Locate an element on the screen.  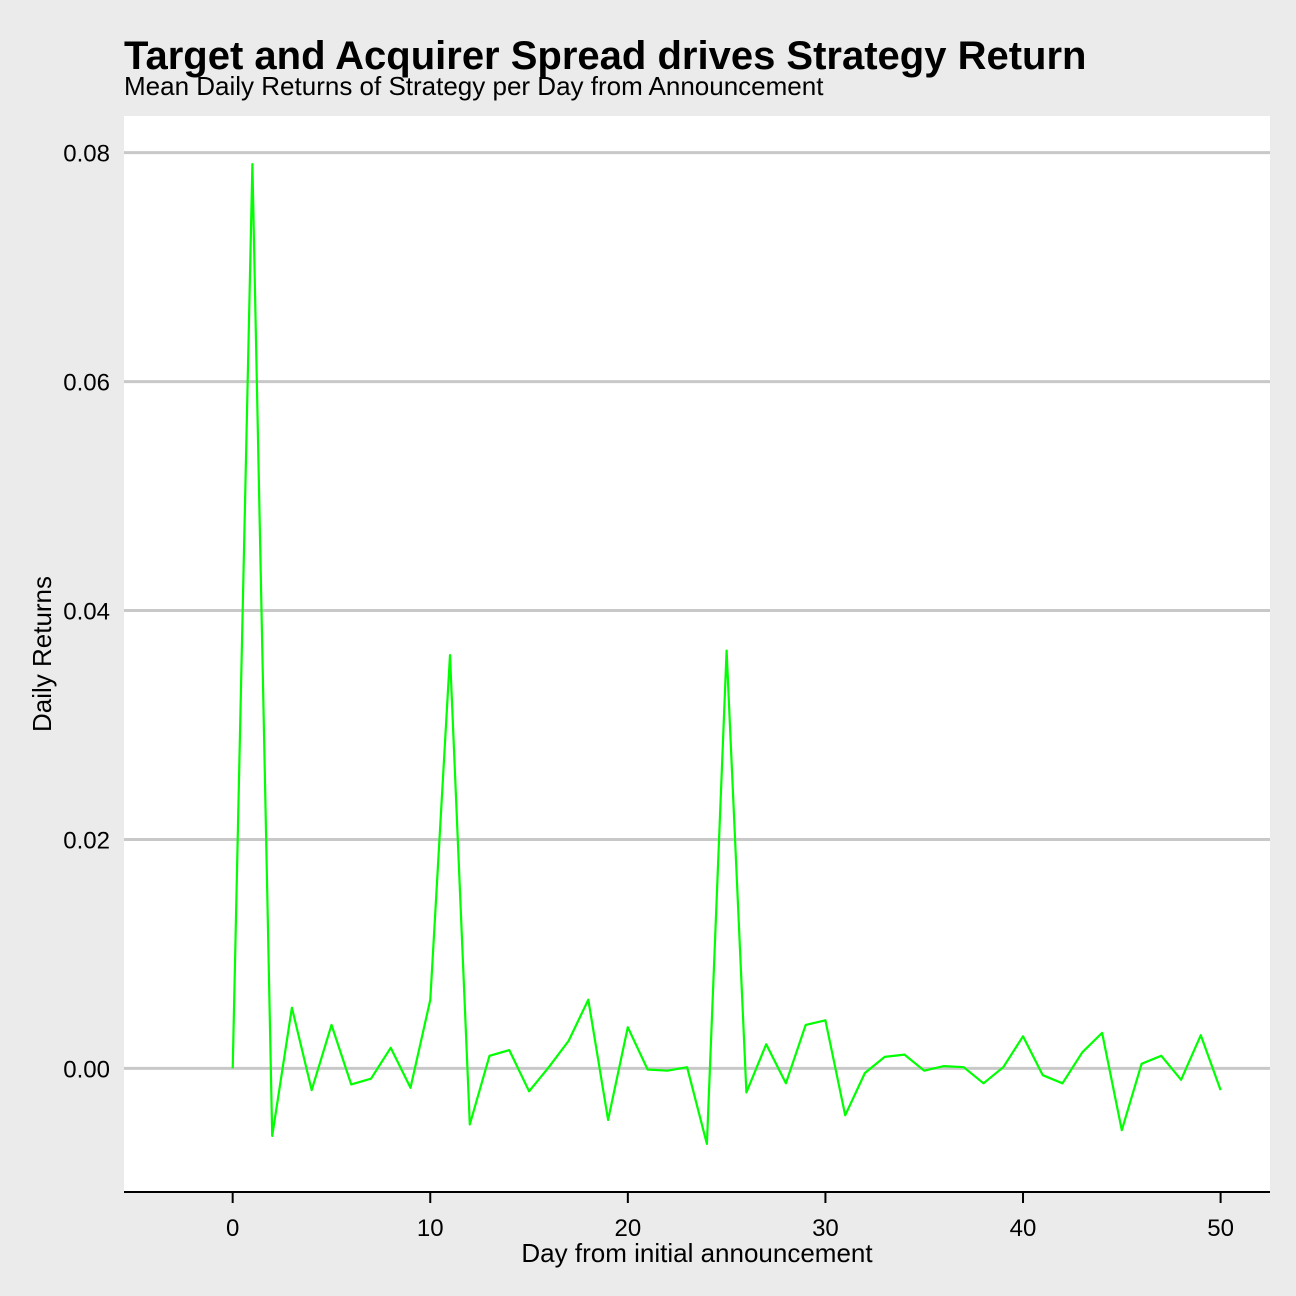
x-axis-ticks: 0 10 20 30 40 50 is located at coordinates (730, 1217).